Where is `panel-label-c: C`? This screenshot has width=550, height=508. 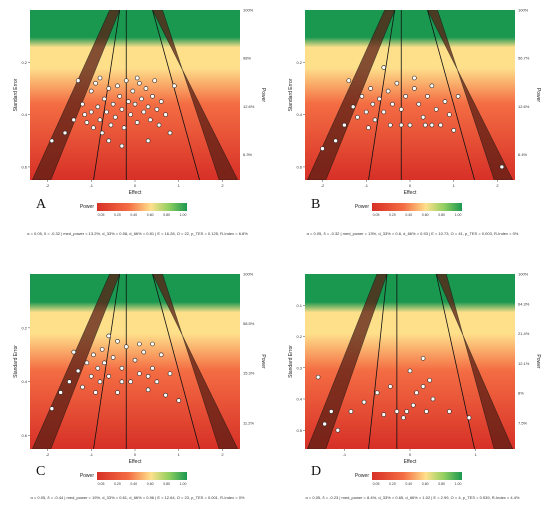 panel-label-c: C is located at coordinates (41, 471).